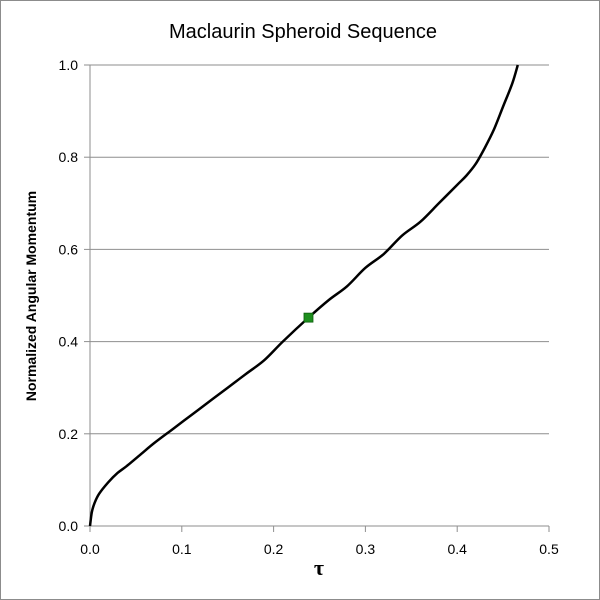 The width and height of the screenshot is (600, 600). What do you see at coordinates (319, 549) in the screenshot?
I see `x-tick-labels: 0.0 0.1 0.2 0.3 0.4 0.5` at bounding box center [319, 549].